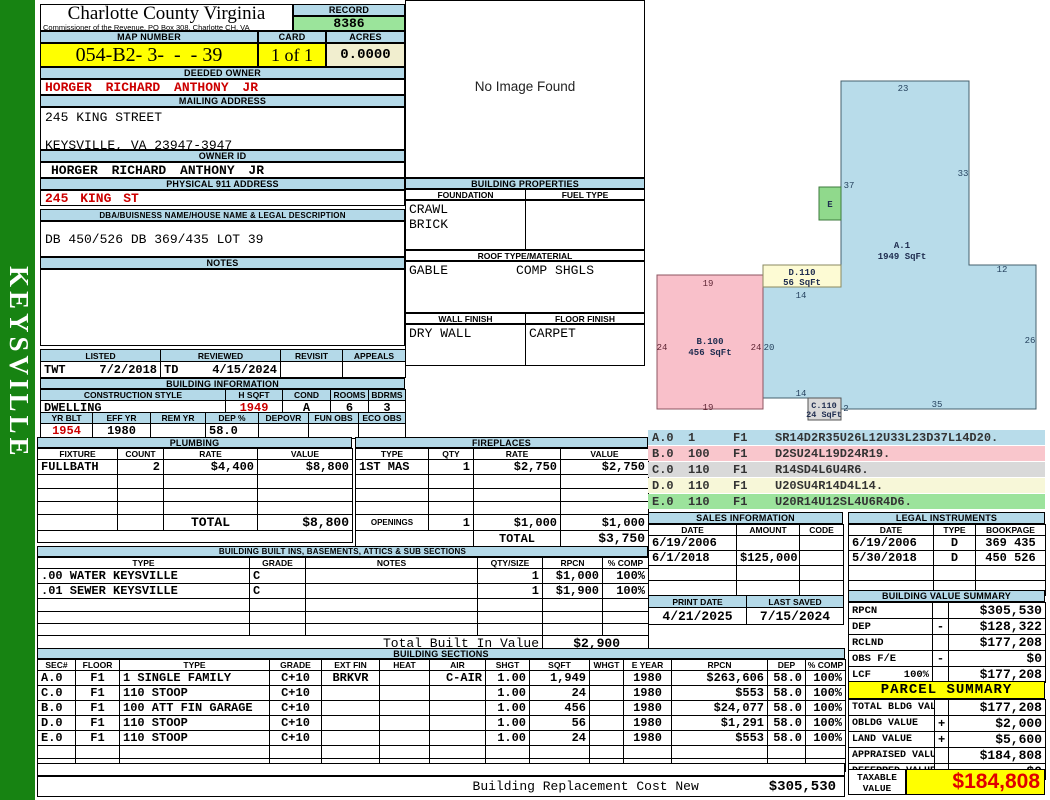 This screenshot has width=1050, height=800. I want to click on fp-value-header: VALUE, so click(604, 454).